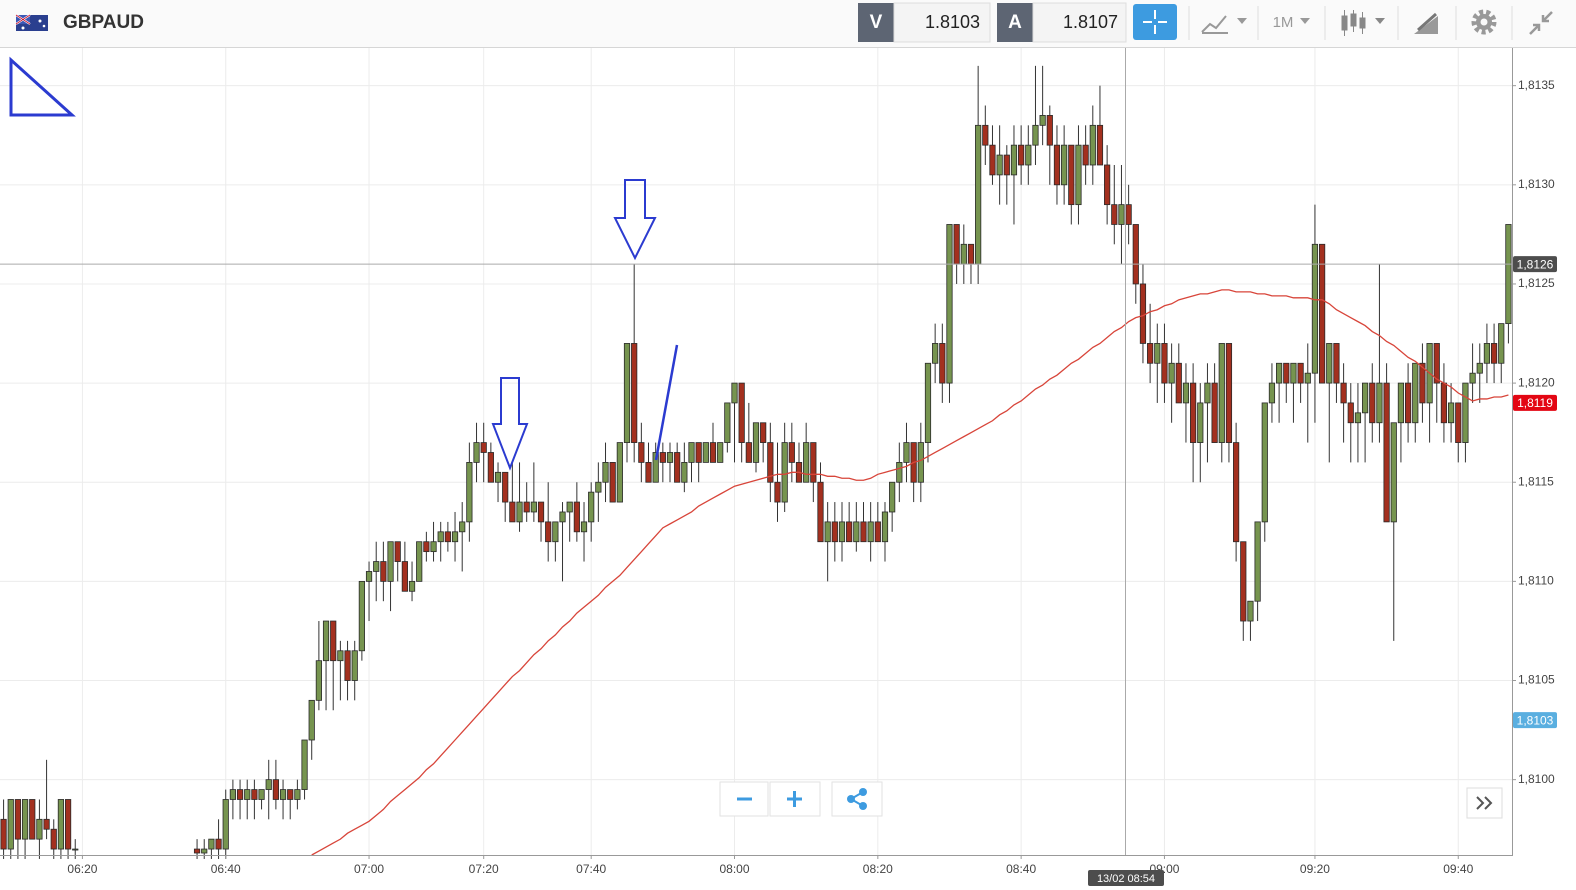 Image resolution: width=1576 pixels, height=890 pixels. I want to click on share-button, so click(857, 799).